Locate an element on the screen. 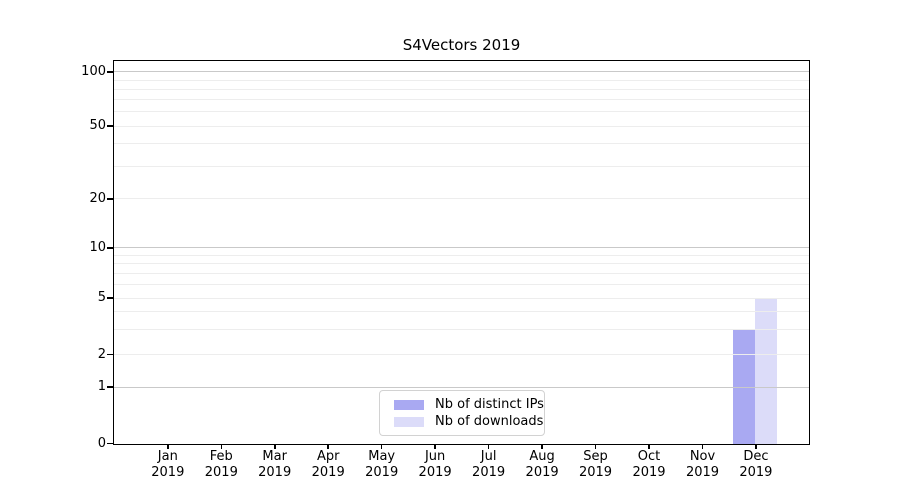  x-tick-month: Aug is located at coordinates (542, 456).